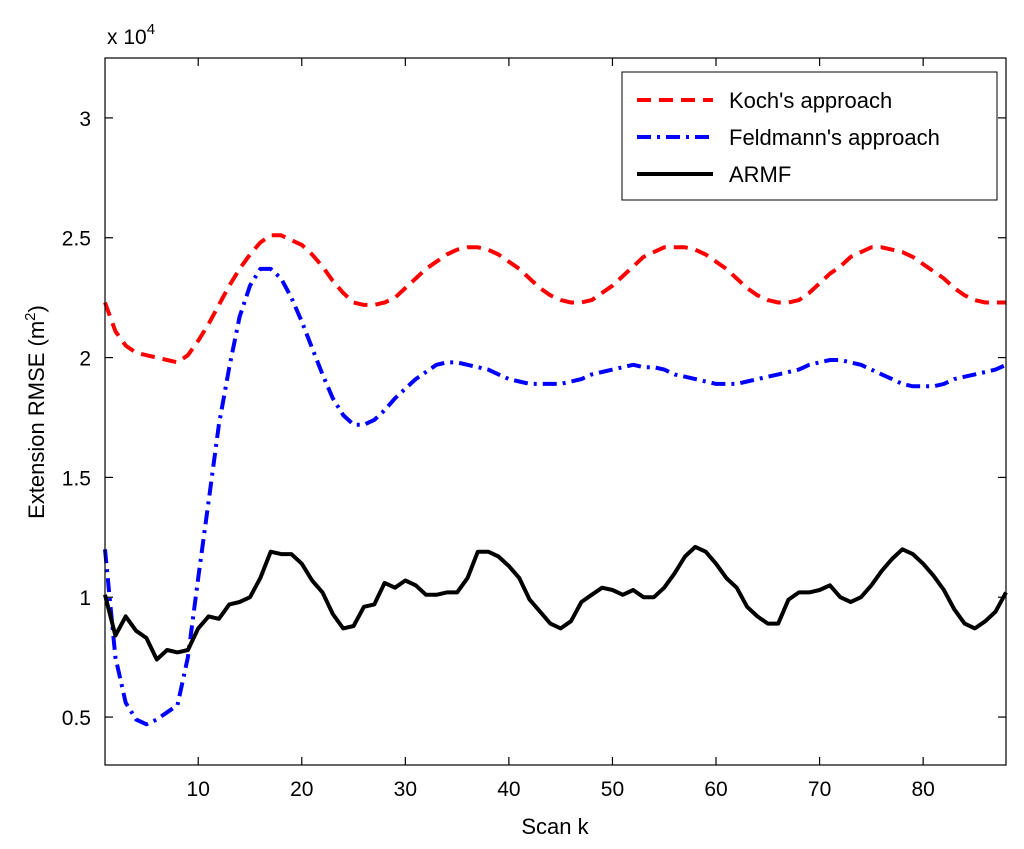  Describe the element at coordinates (715, 789) in the screenshot. I see `x-tick-label: 60` at that location.